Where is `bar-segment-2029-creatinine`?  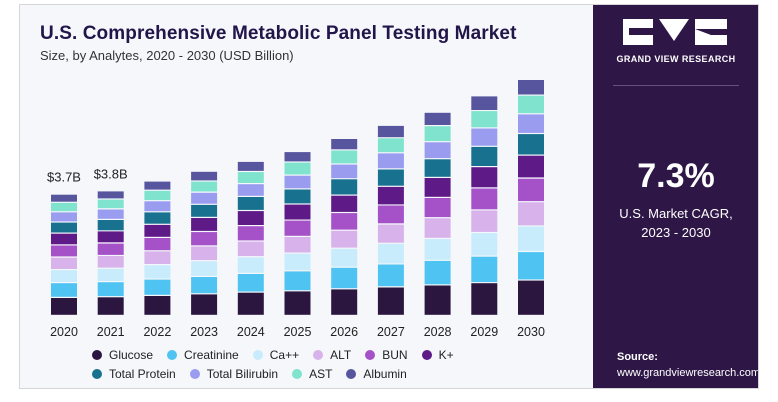 bar-segment-2029-creatinine is located at coordinates (484, 269).